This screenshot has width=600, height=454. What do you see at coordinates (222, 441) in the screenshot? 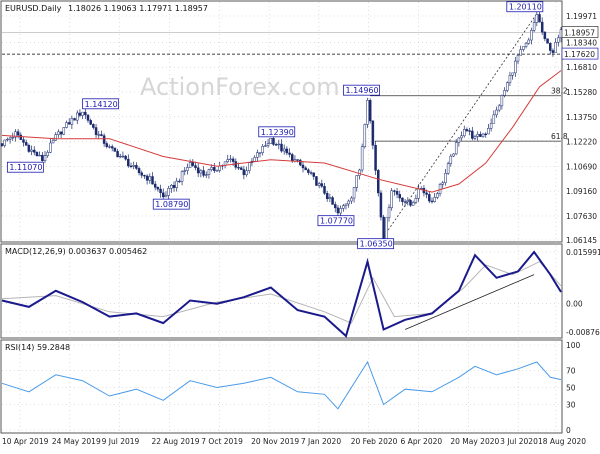
I see `x-tick-label: 7 Oct 2019` at bounding box center [222, 441].